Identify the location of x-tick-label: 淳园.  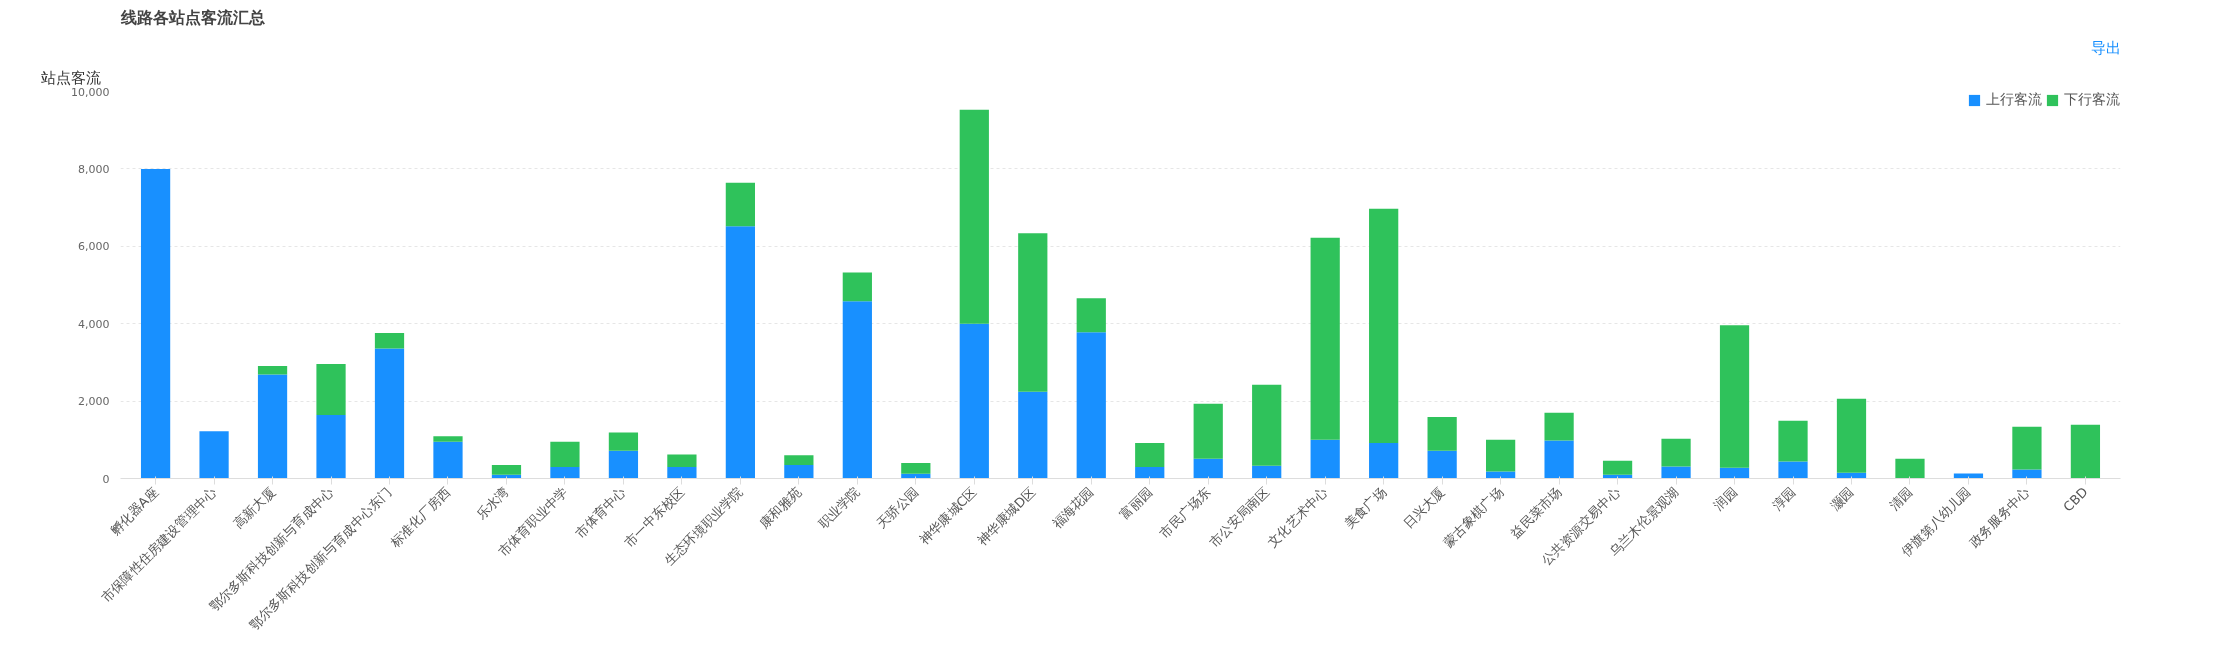
(1784, 499).